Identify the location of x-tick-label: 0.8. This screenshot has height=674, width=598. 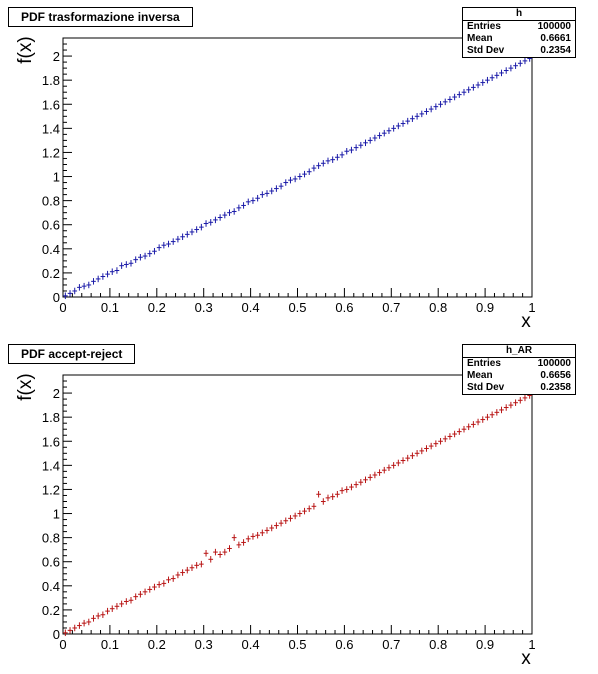
(438, 307).